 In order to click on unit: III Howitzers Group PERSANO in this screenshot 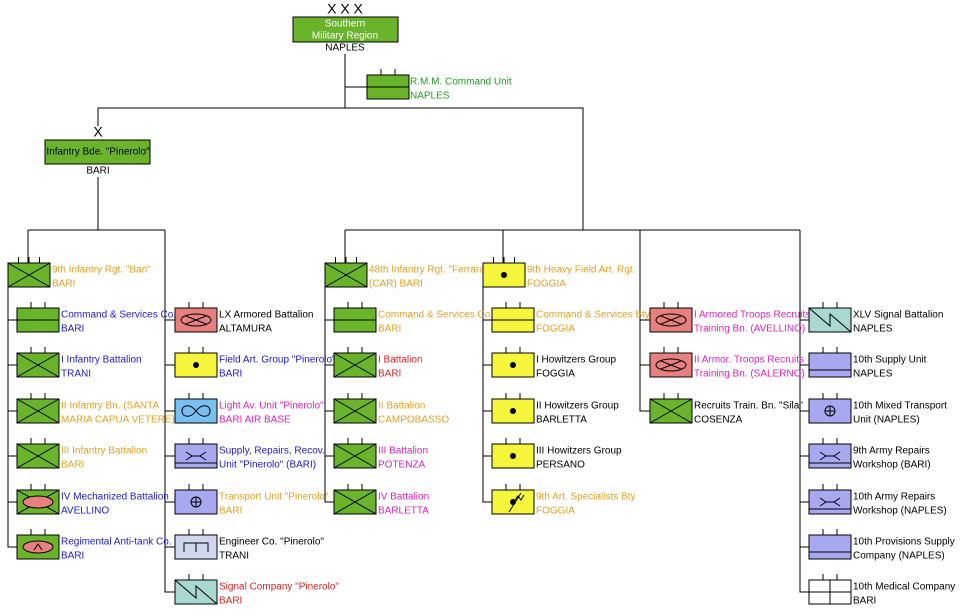, I will do `click(556, 454)`.